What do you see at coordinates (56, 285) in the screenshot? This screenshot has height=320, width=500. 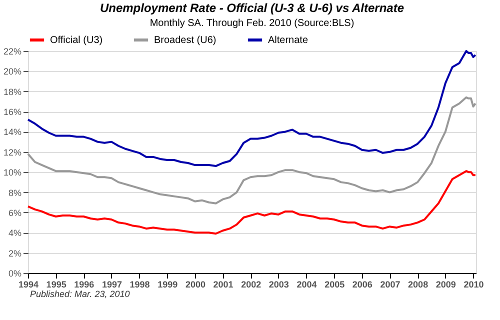 I see `x-tick-label: 1995` at bounding box center [56, 285].